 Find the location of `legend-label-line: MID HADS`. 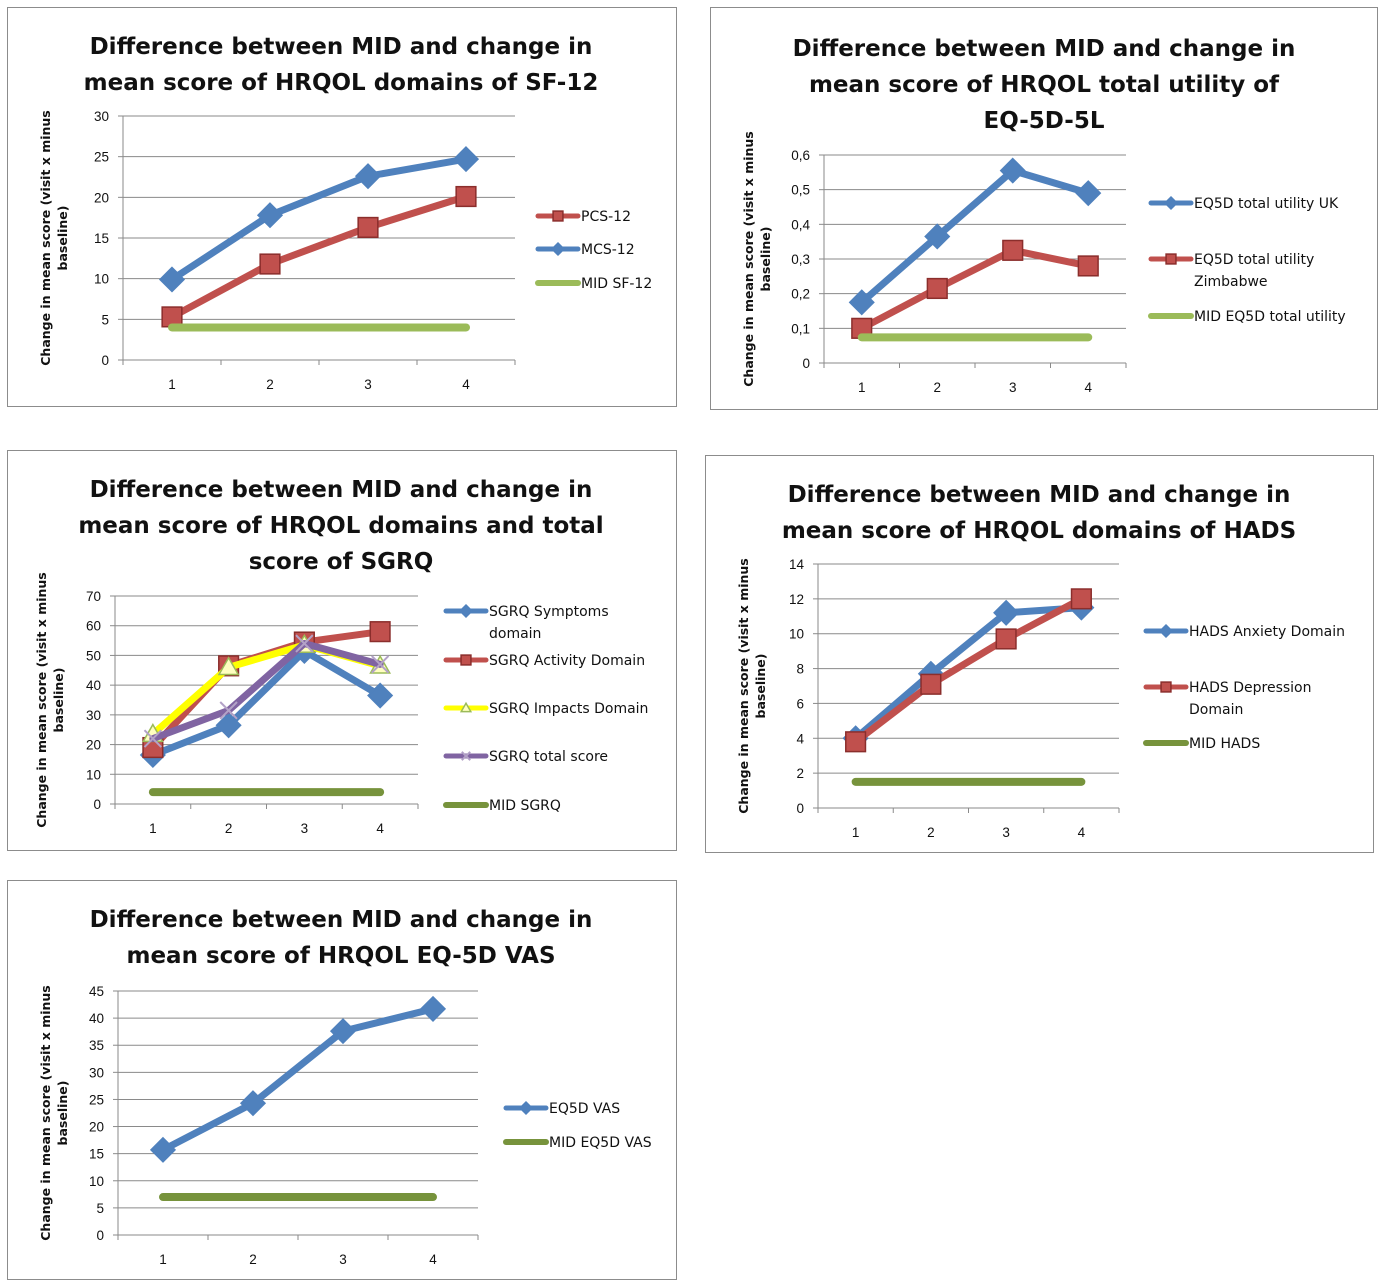

legend-label-line: MID HADS is located at coordinates (1224, 744).